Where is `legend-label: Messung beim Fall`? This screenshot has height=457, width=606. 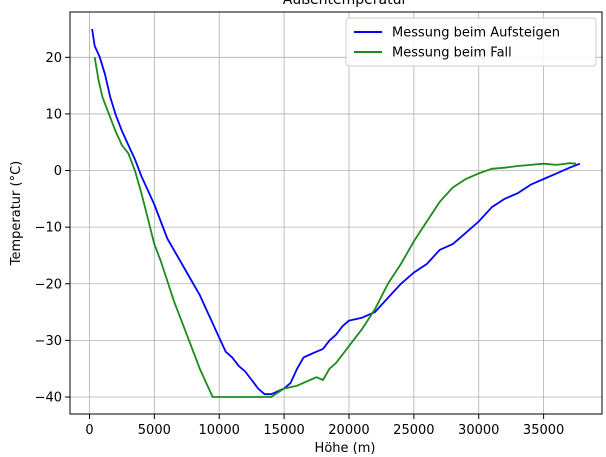 legend-label: Messung beim Fall is located at coordinates (452, 53).